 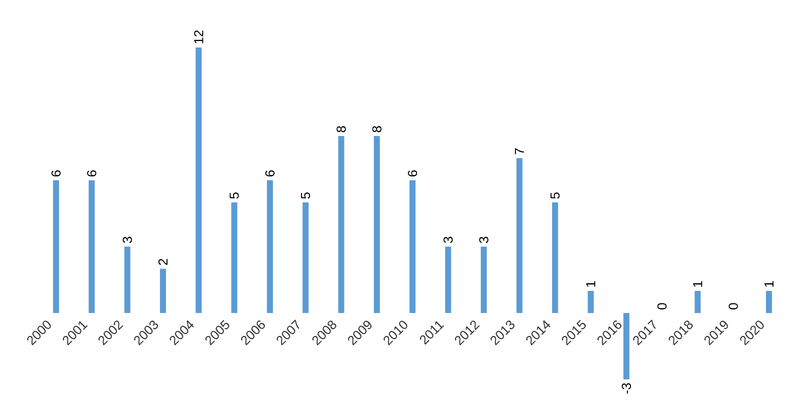 What do you see at coordinates (163, 262) in the screenshot?
I see `data-label: 2` at bounding box center [163, 262].